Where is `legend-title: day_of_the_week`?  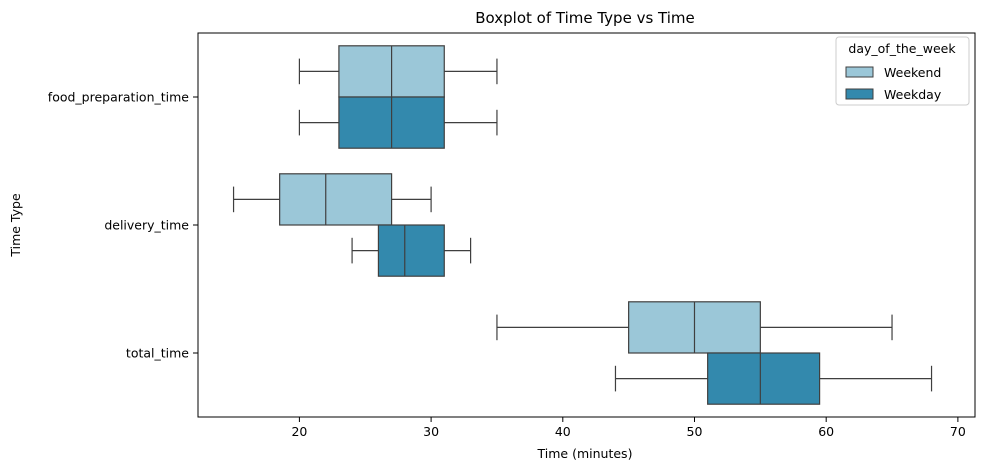
legend-title: day_of_the_week is located at coordinates (902, 48).